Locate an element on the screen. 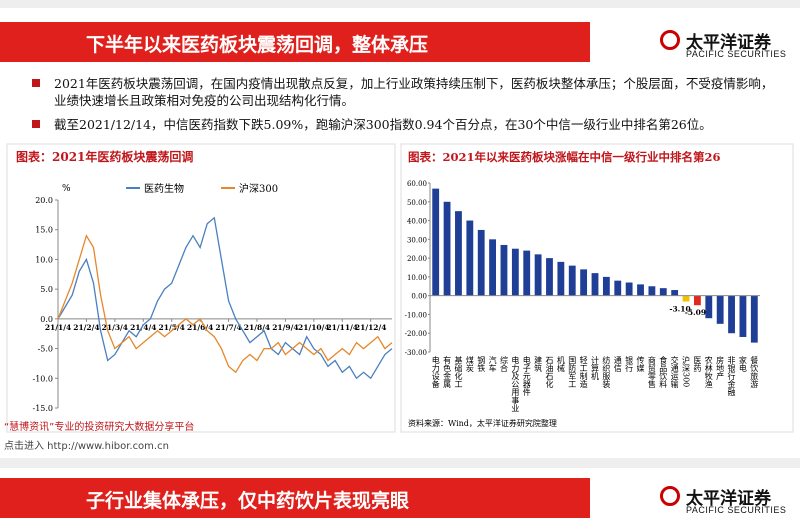  x-tick-label: 煤炭 is located at coordinates (469, 364).